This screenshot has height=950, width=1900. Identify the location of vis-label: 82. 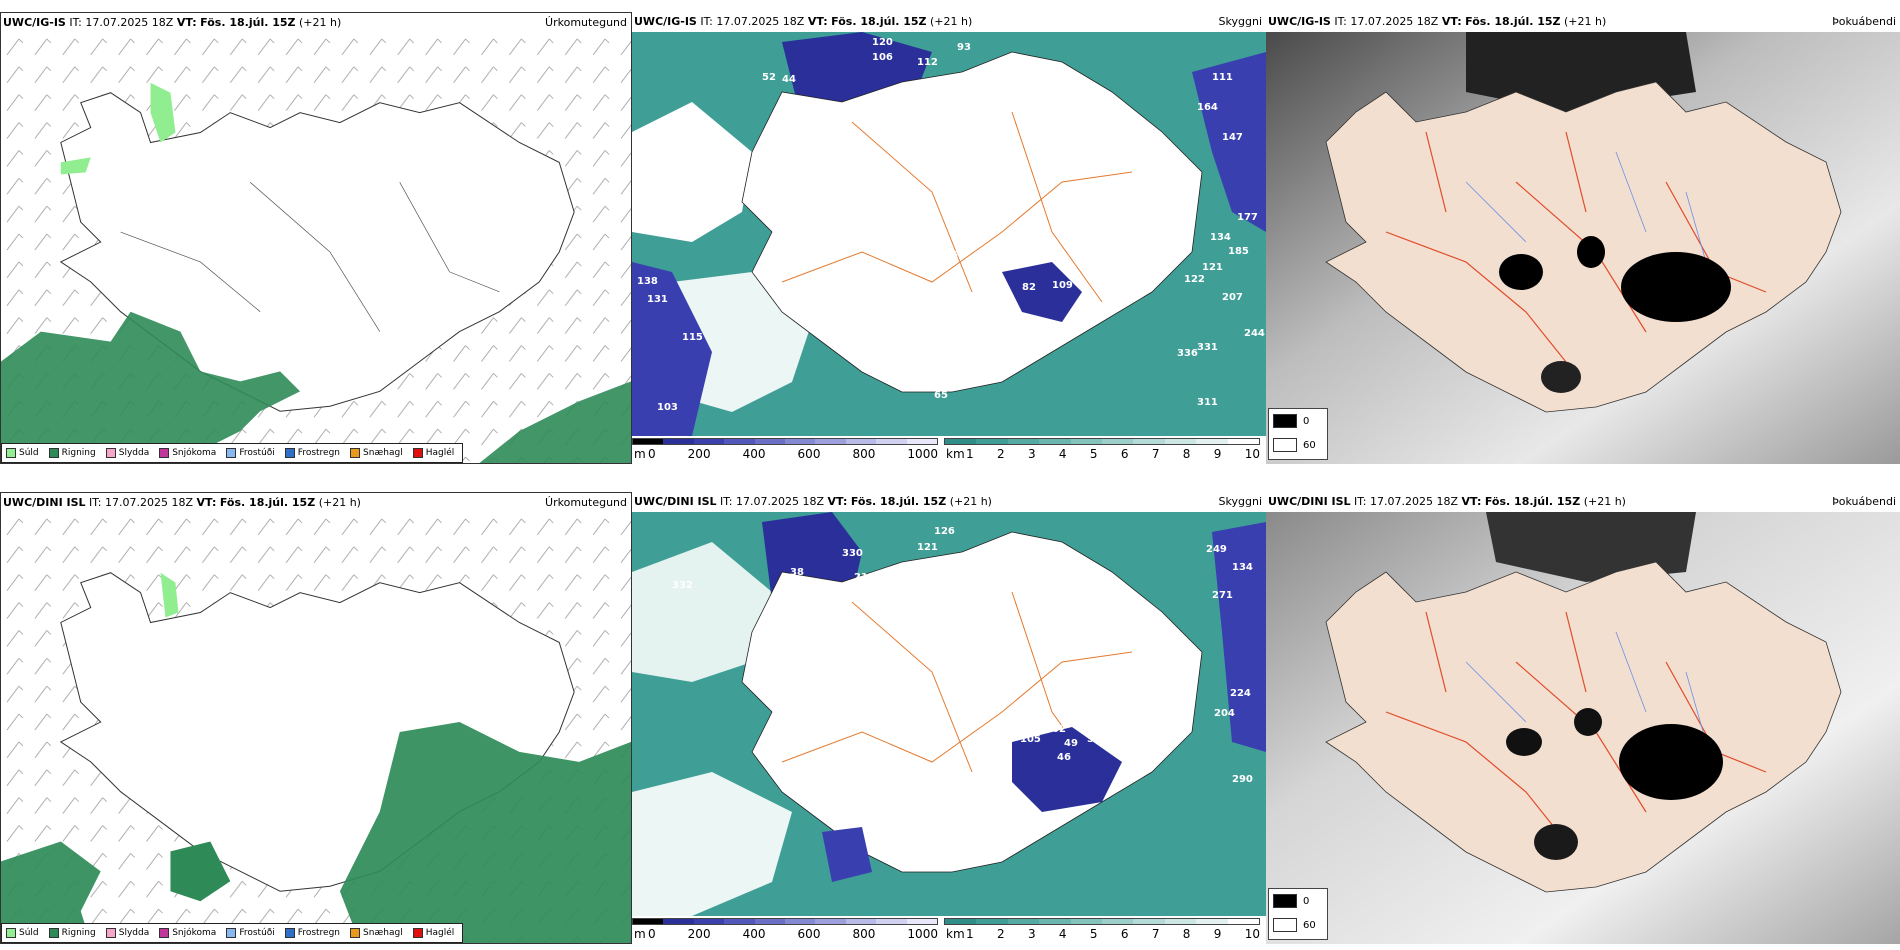
(1029, 287).